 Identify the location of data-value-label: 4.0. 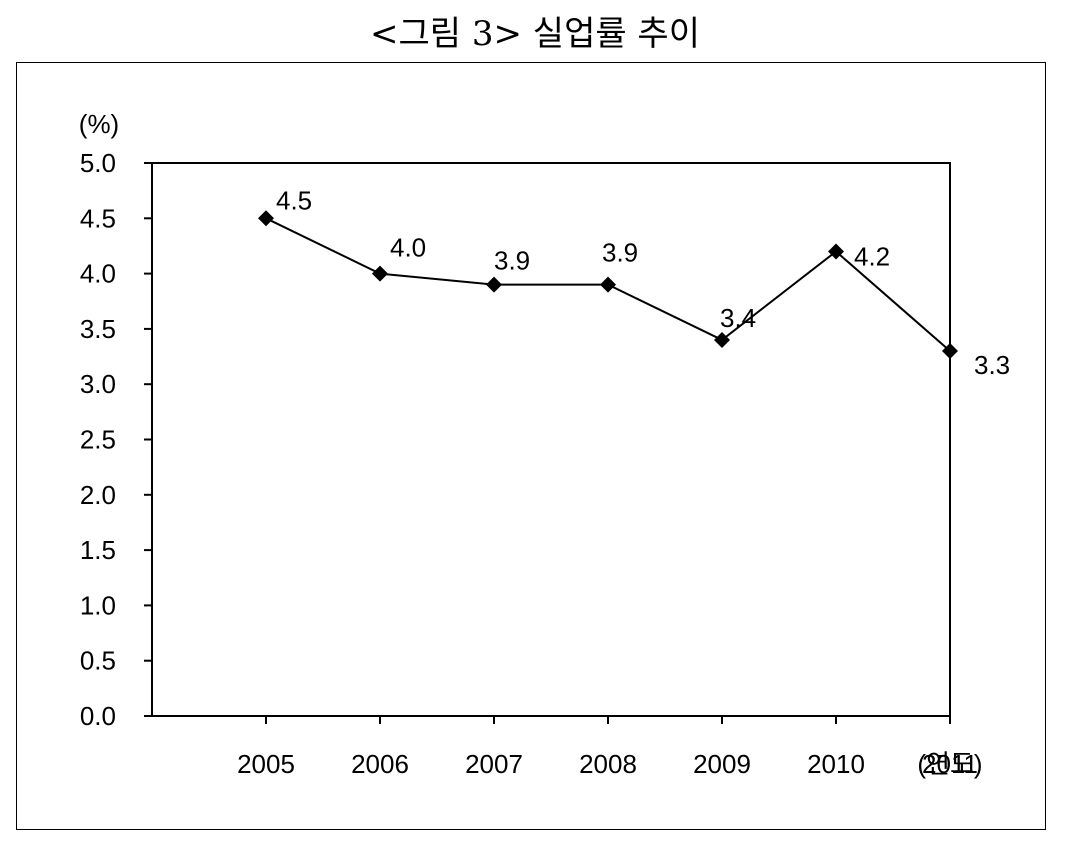
(408, 248).